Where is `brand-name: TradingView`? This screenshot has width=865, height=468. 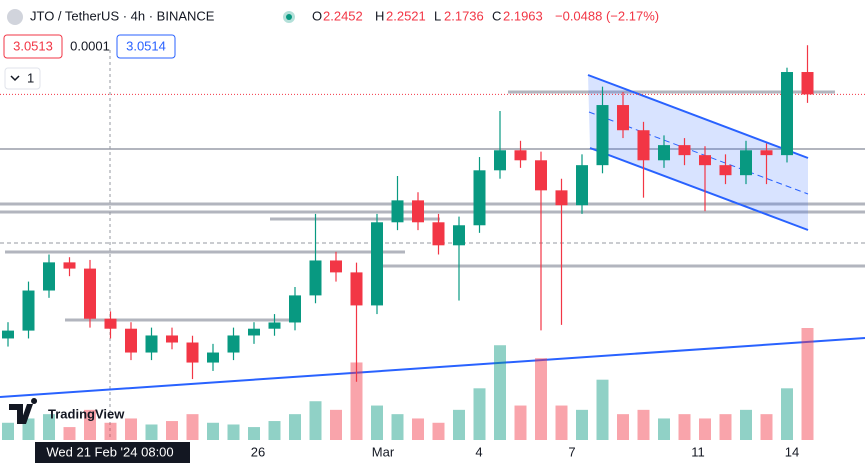 brand-name: TradingView is located at coordinates (86, 413).